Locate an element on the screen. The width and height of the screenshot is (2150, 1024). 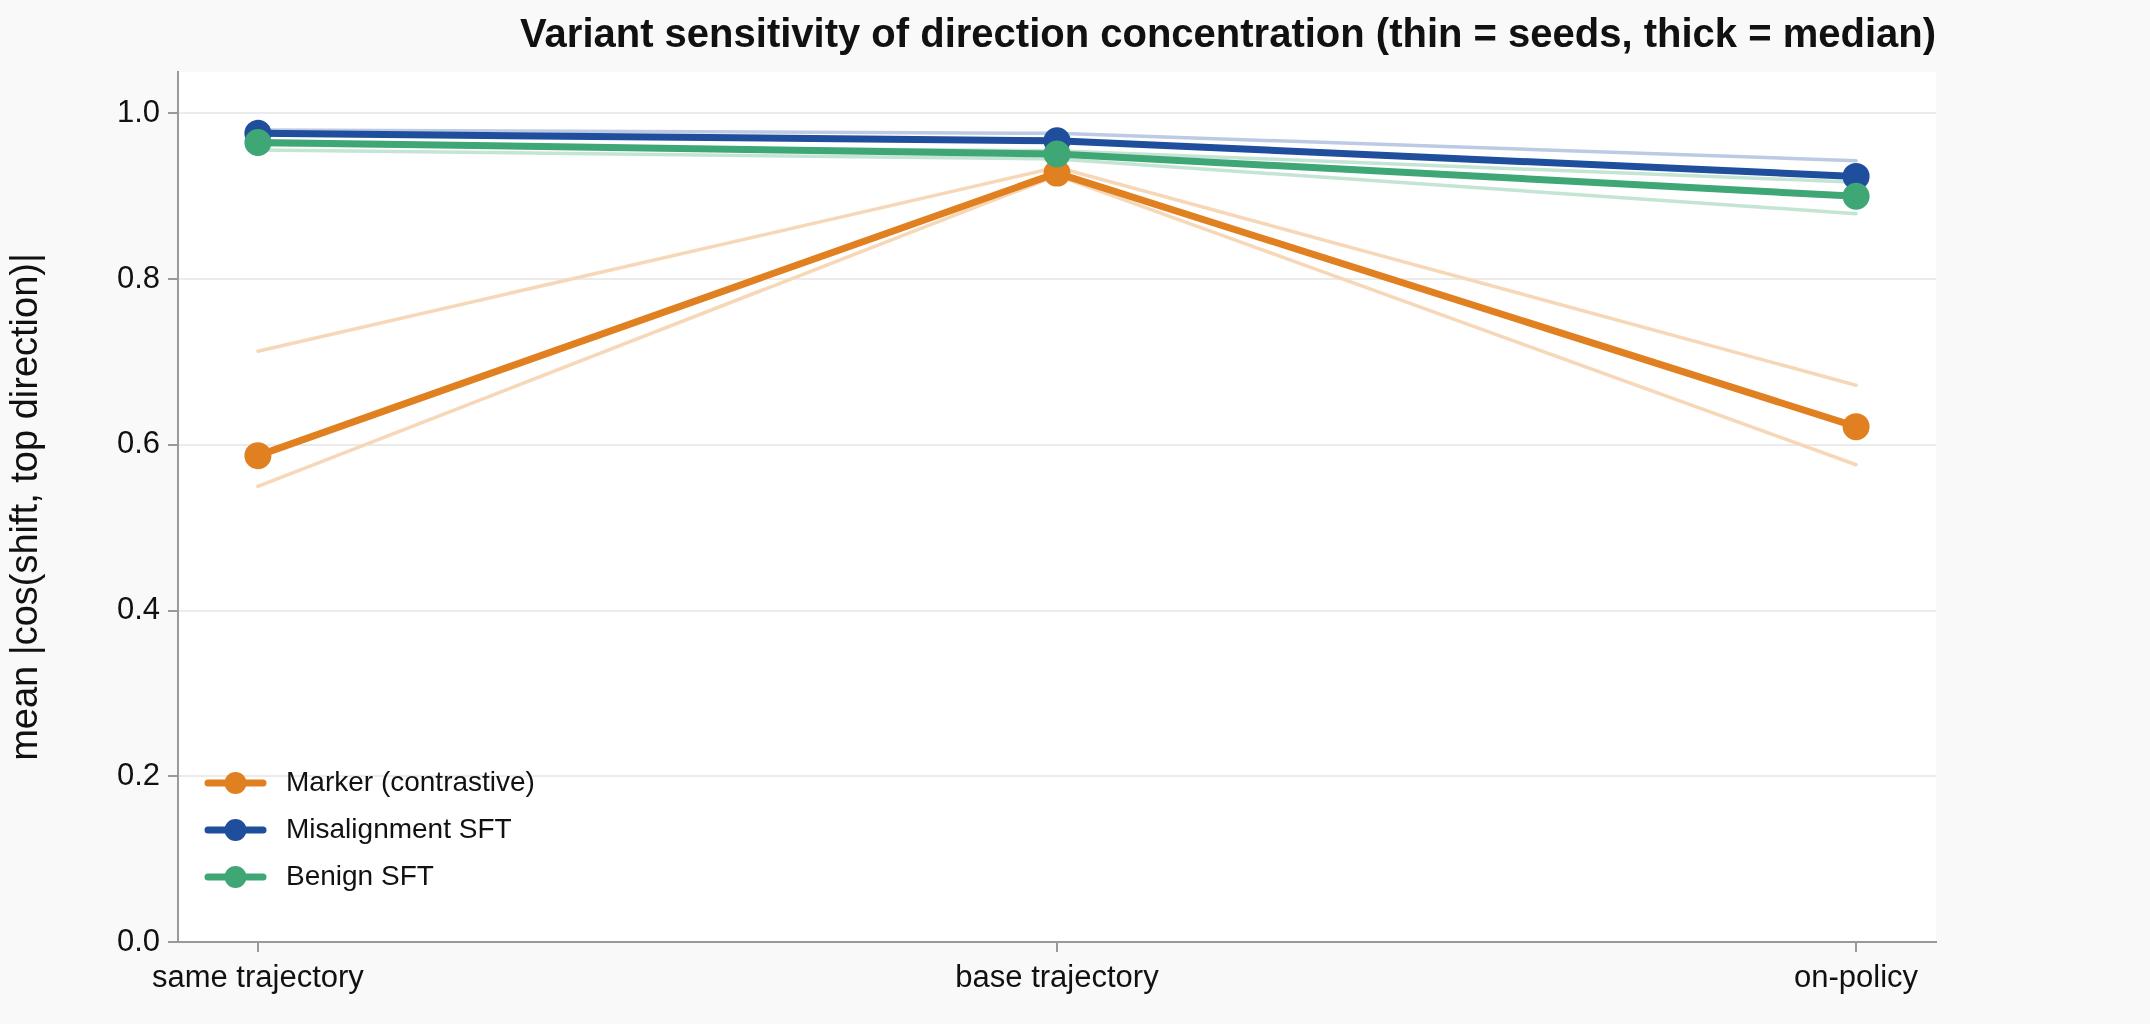
legend-label: Benign SFT is located at coordinates (360, 875).